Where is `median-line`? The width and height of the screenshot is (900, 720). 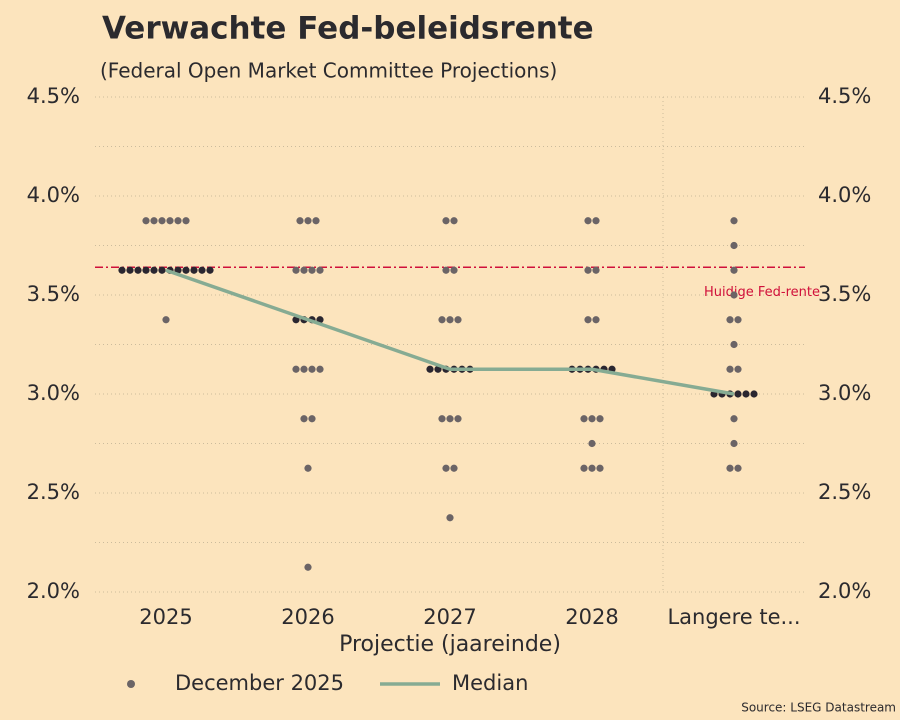
median-line is located at coordinates (450, 332).